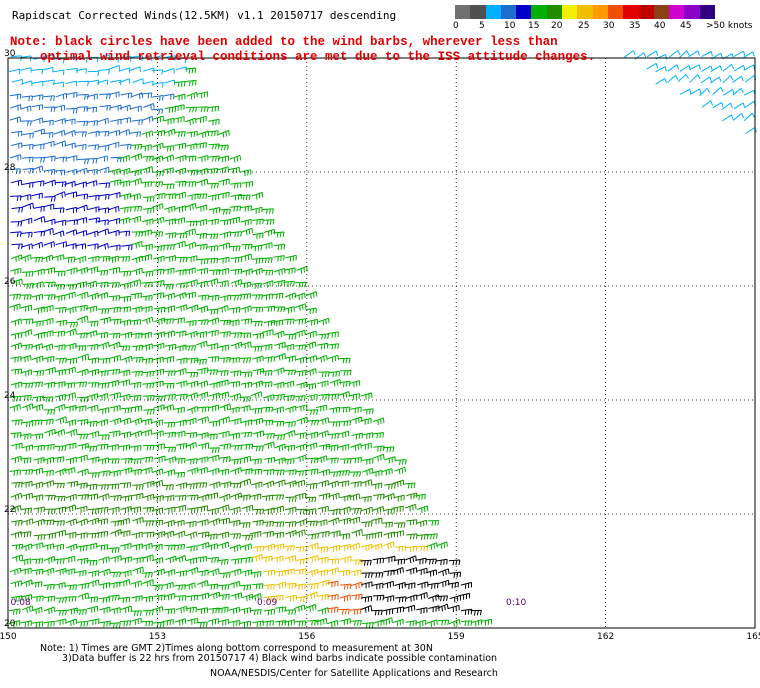 This screenshot has width=760, height=688. I want to click on legend-swatch, so click(478, 12).